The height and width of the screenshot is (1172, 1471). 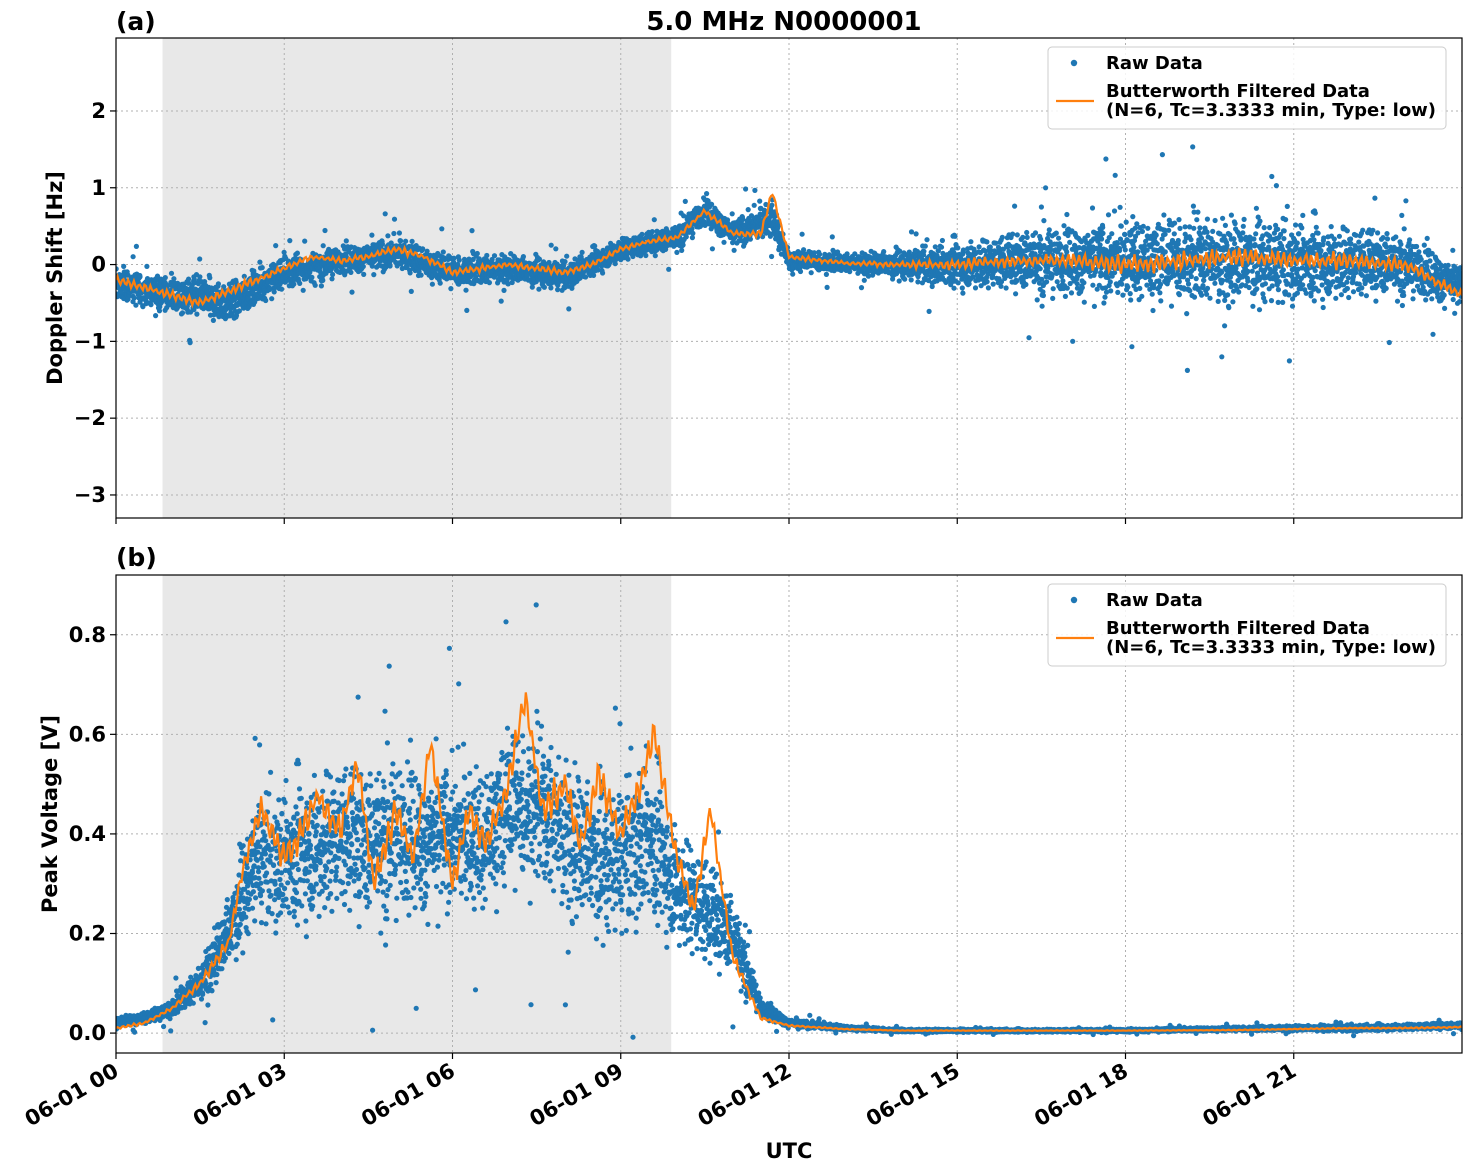 What do you see at coordinates (50, 814) in the screenshot?
I see `panel-b-ylabel: Peak Voltage [V]` at bounding box center [50, 814].